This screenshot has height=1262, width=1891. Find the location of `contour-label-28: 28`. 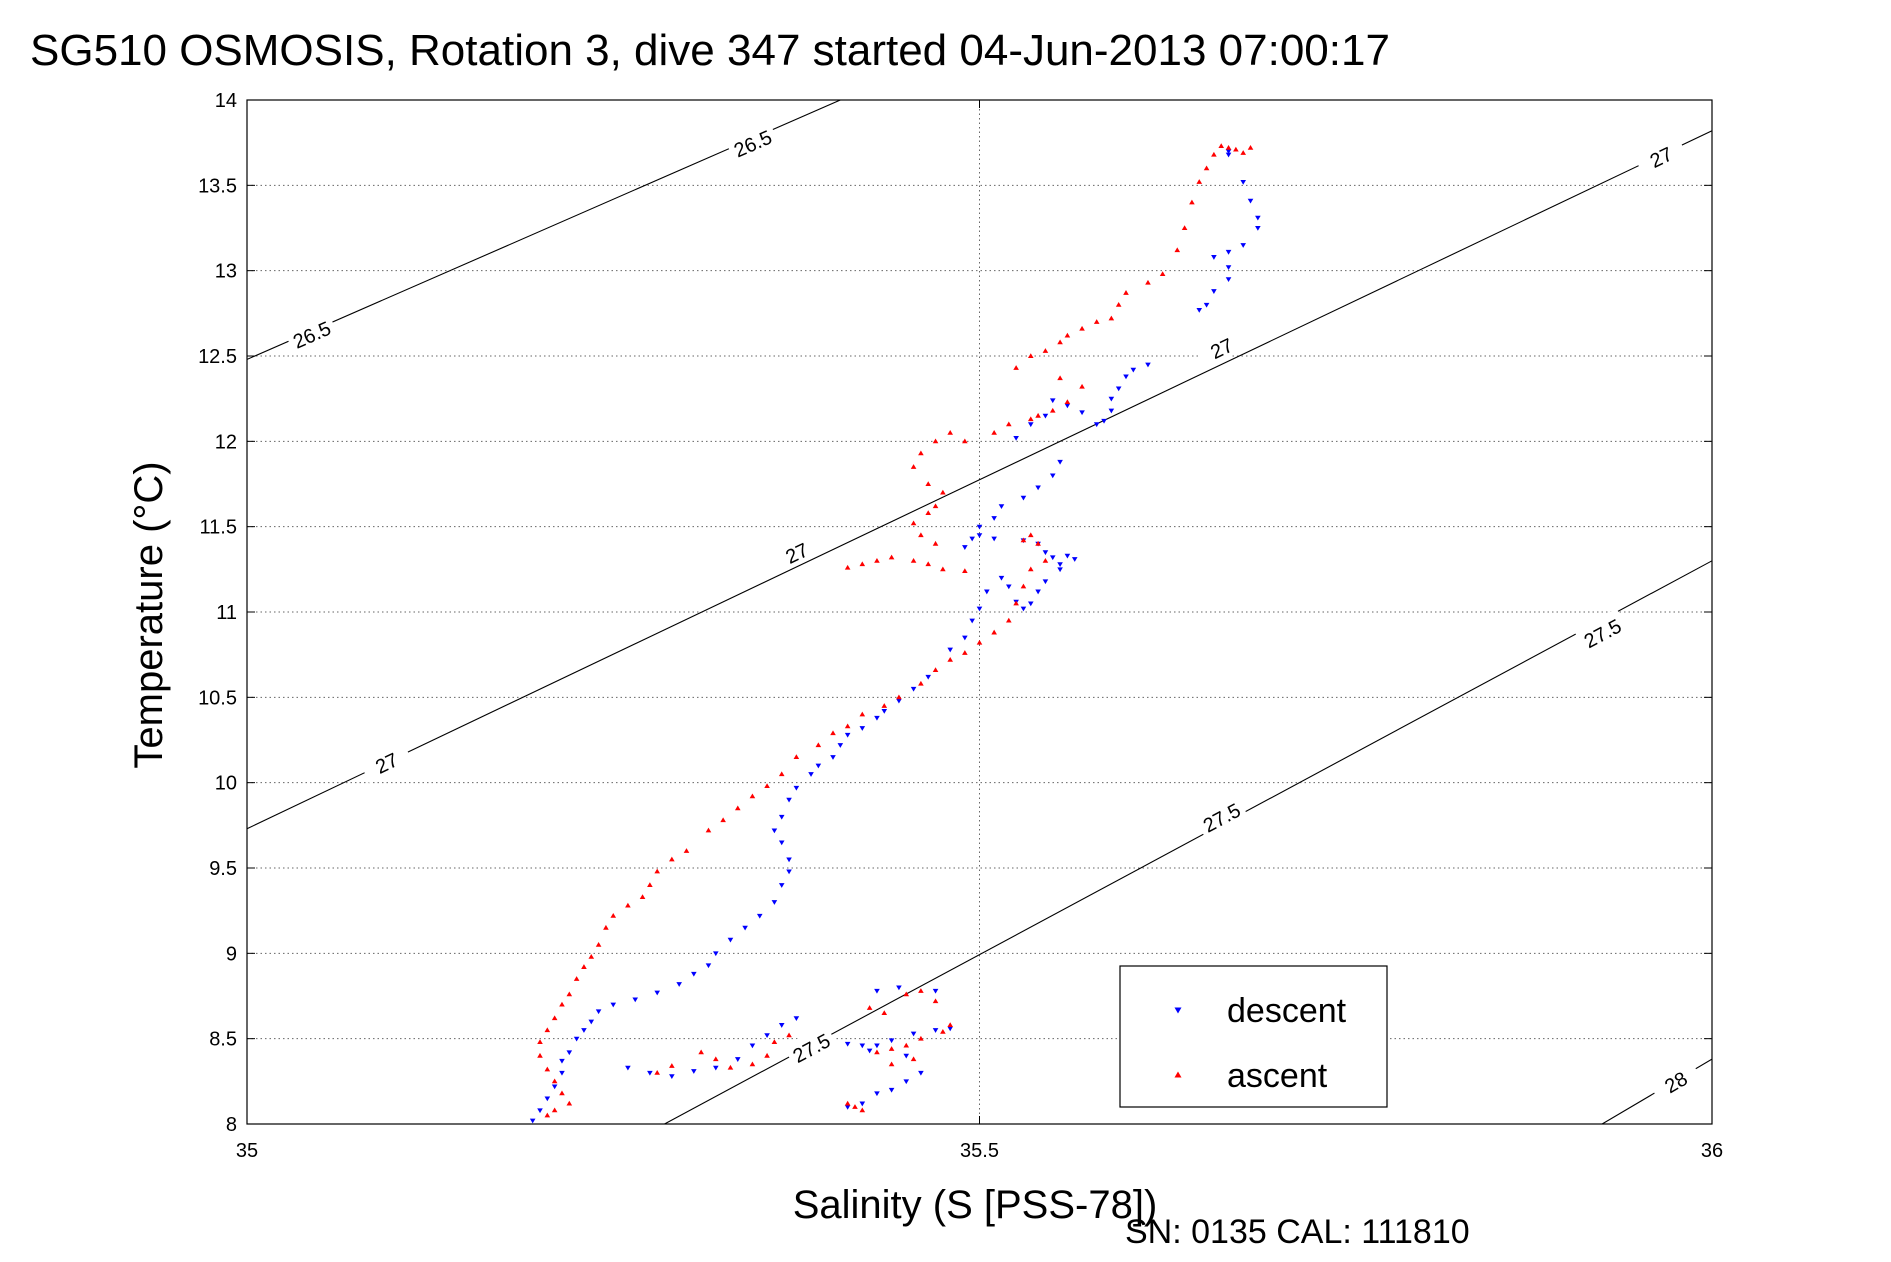

contour-label-28: 28 is located at coordinates (1675, 1080).